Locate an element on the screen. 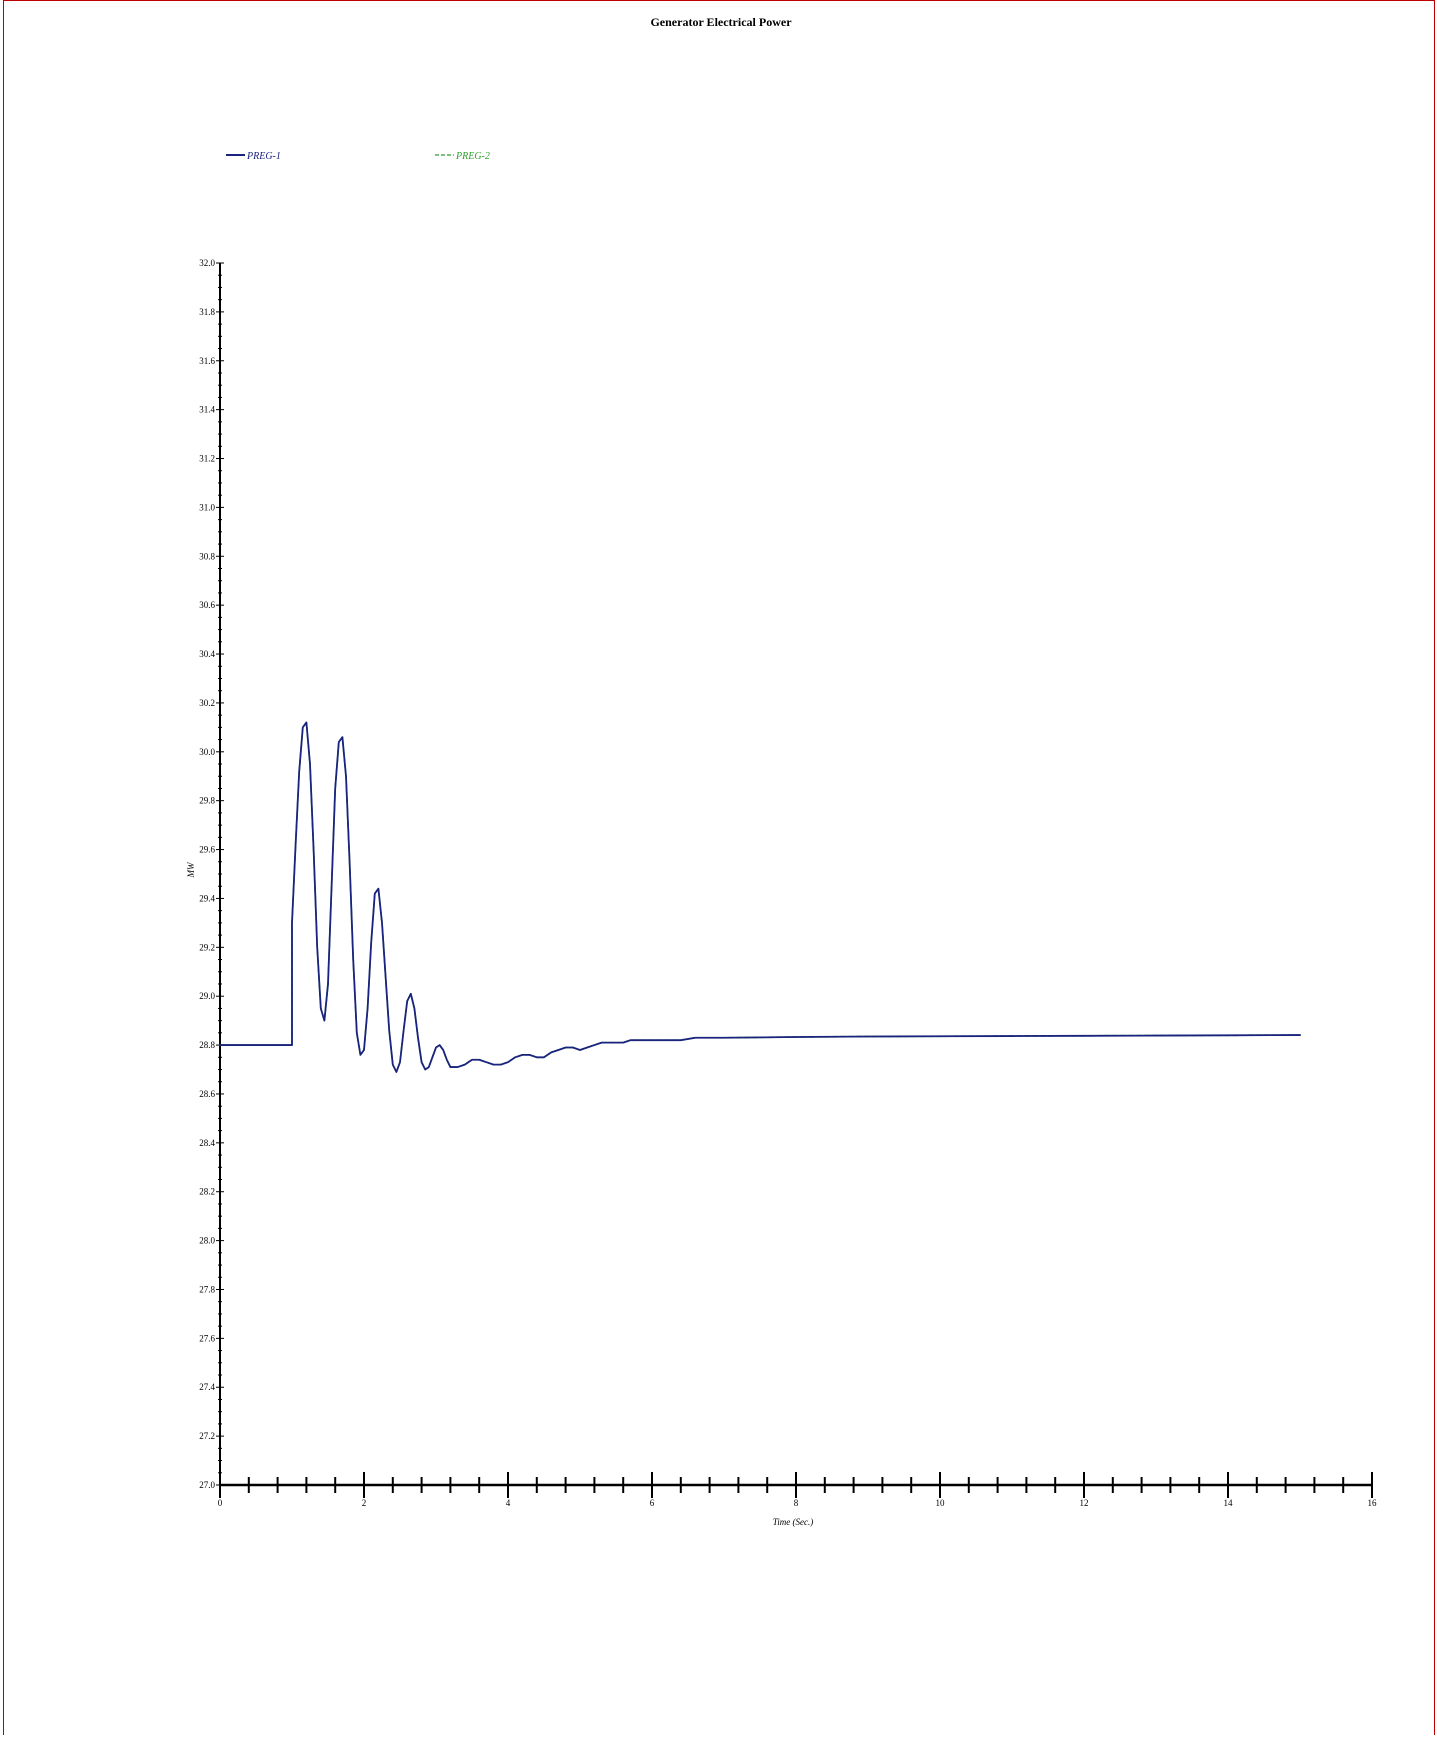 This screenshot has width=1437, height=1737. y-tick-label: 28.6 is located at coordinates (207, 1094).